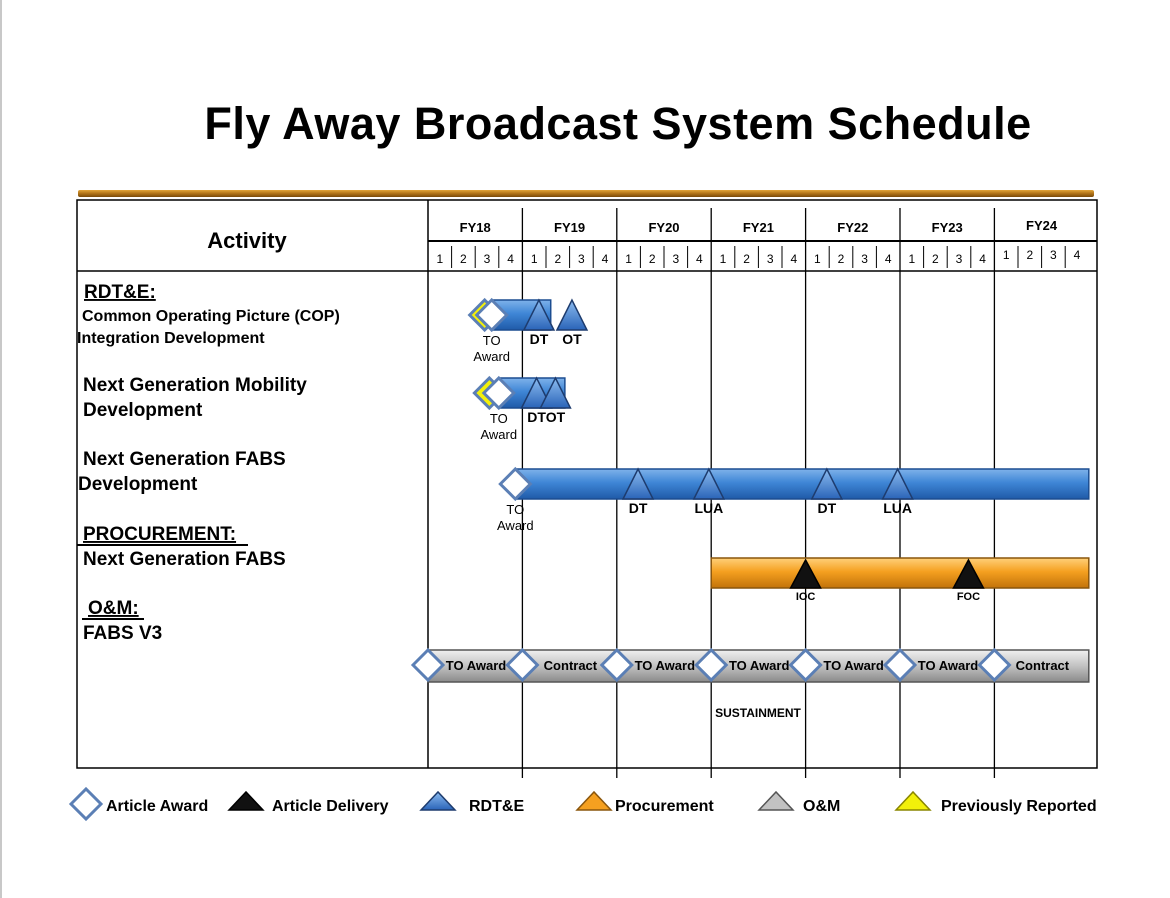  I want to click on legend-triangle-blue-icon, so click(438, 800).